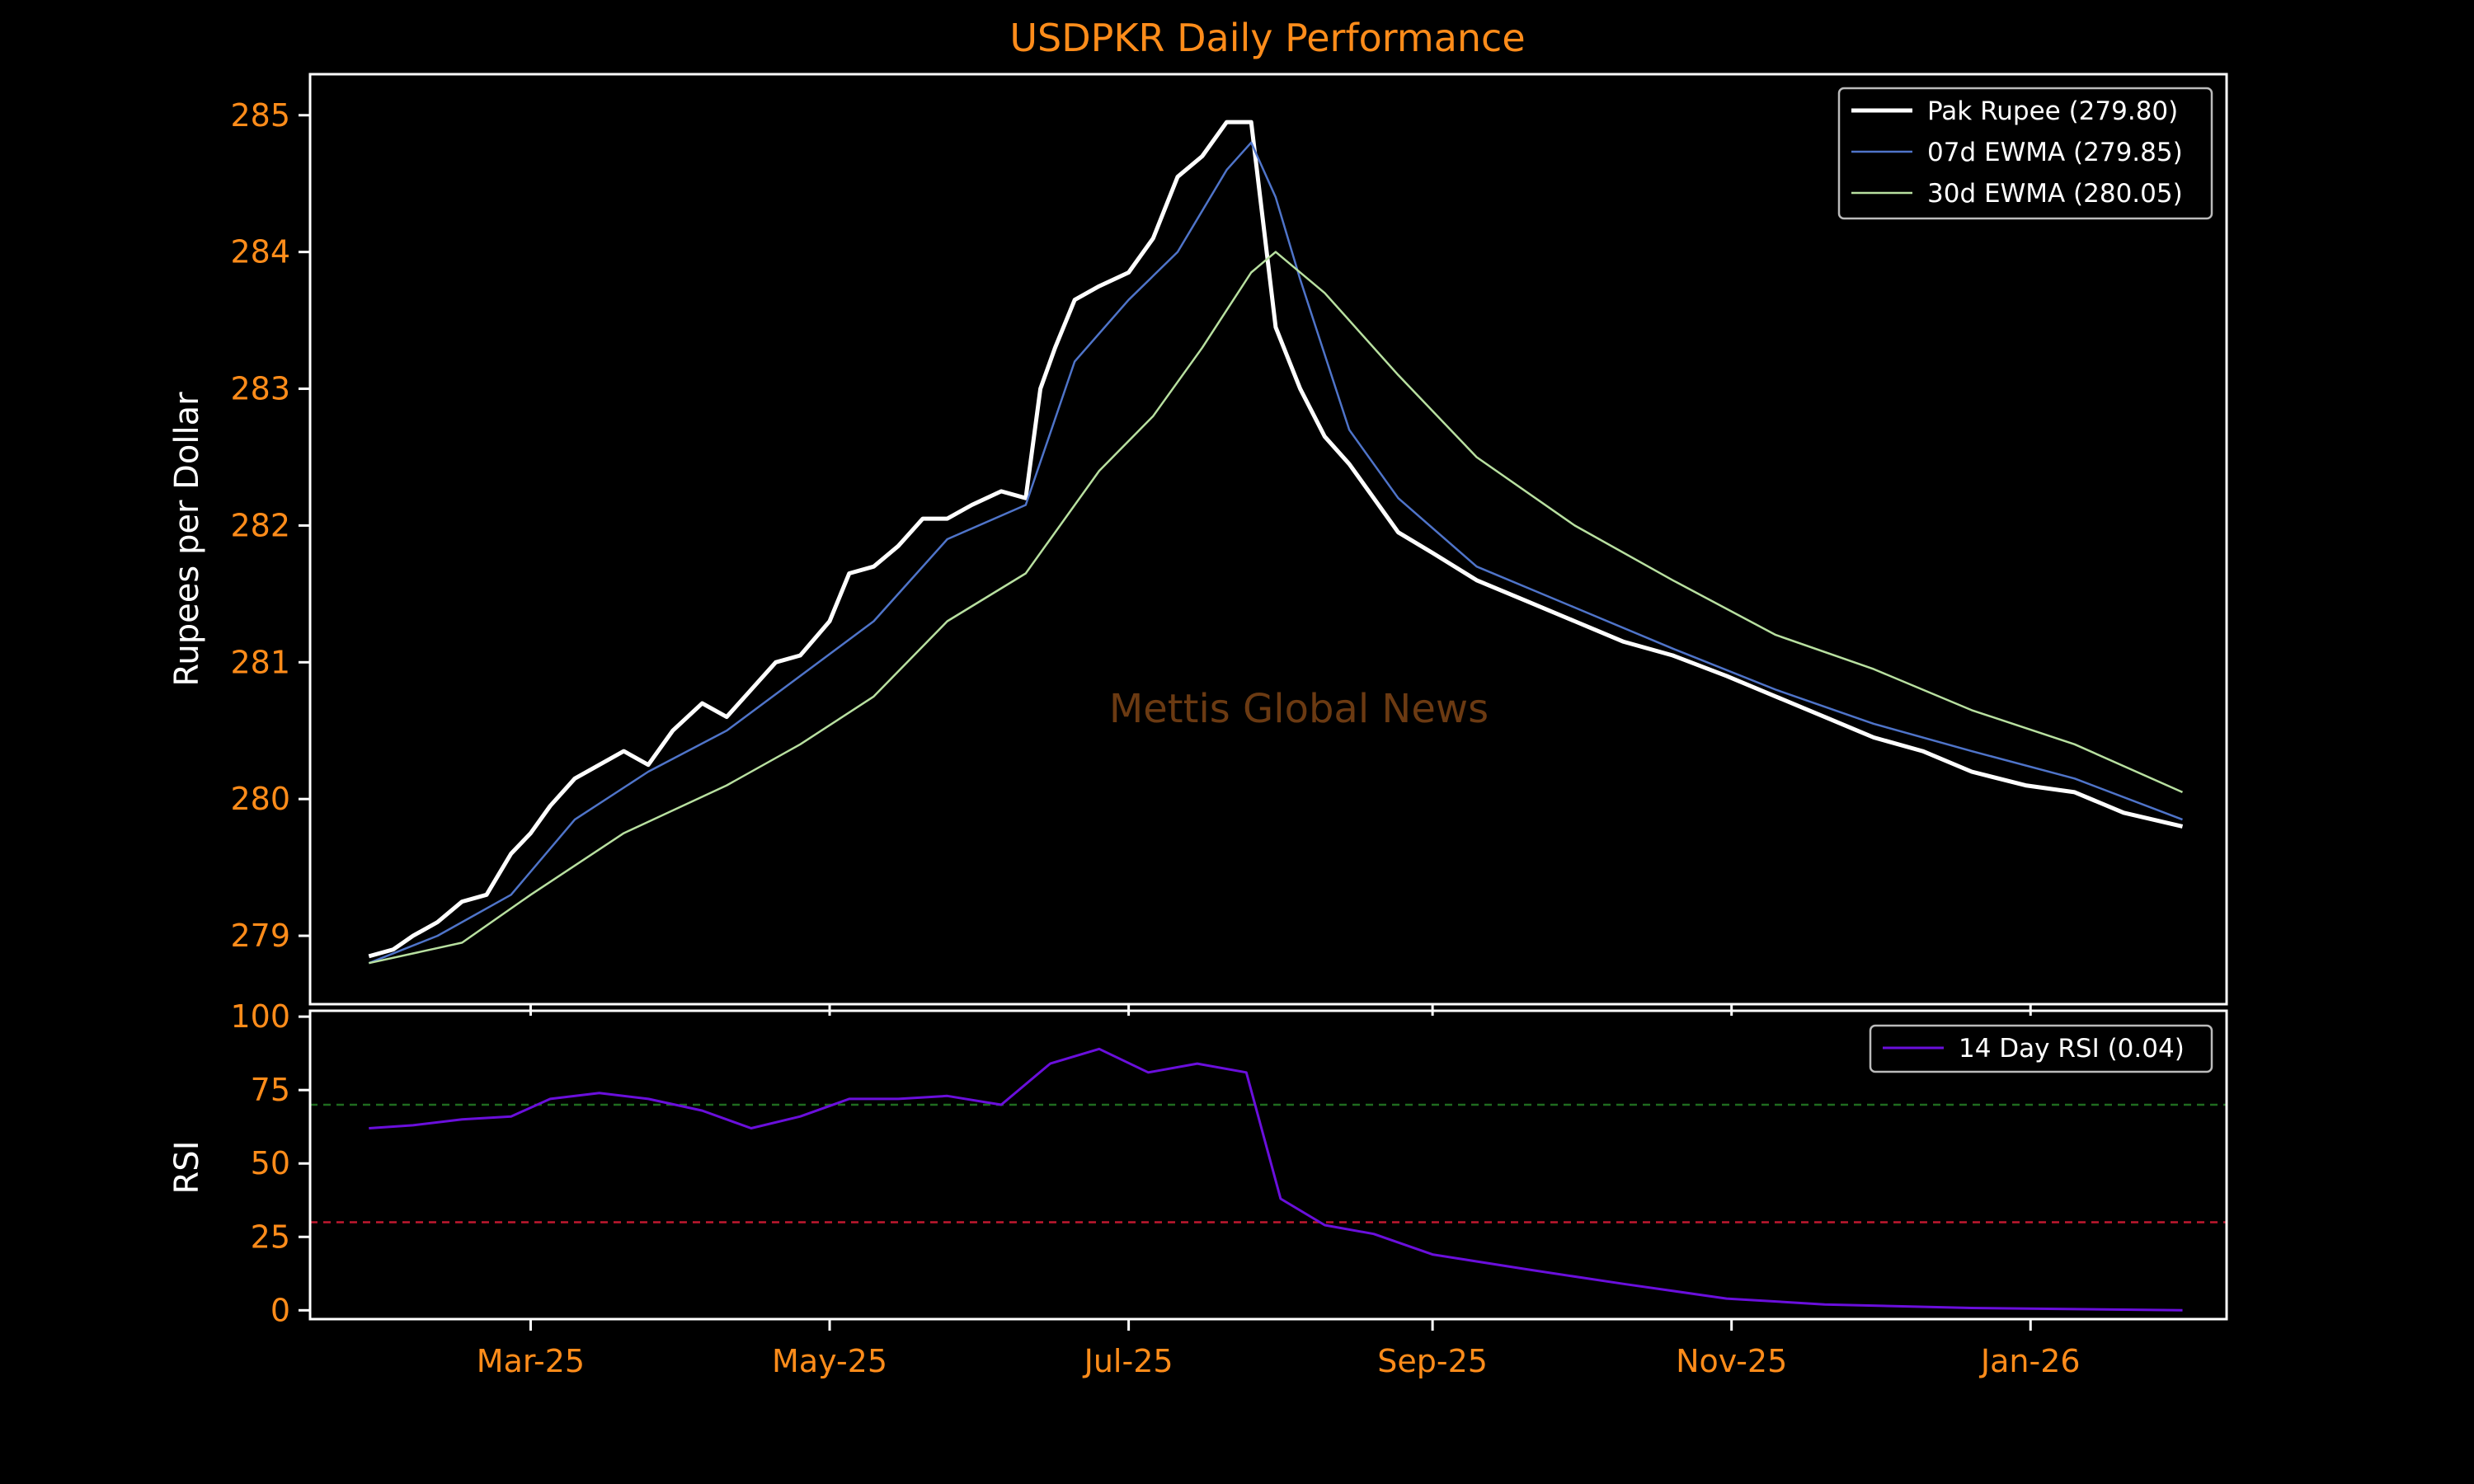  Describe the element at coordinates (1128, 1361) in the screenshot. I see `x-tick-label: Jul-25` at that location.